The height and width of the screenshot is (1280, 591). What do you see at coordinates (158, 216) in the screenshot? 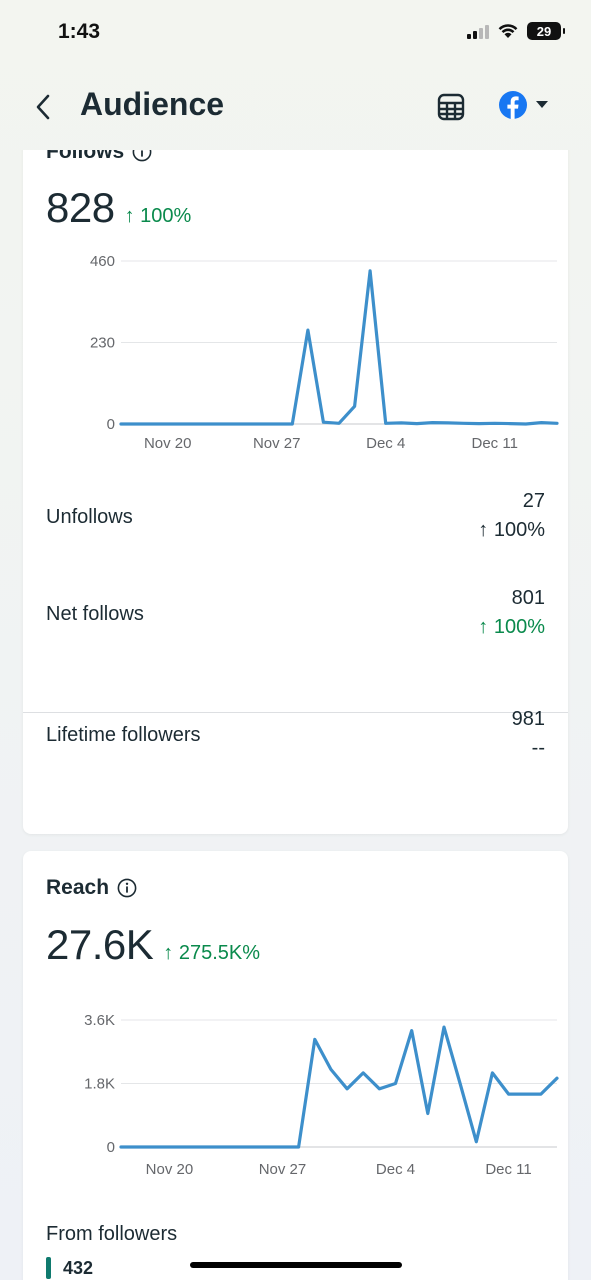
I see `follows-change: ↑ 100%` at bounding box center [158, 216].